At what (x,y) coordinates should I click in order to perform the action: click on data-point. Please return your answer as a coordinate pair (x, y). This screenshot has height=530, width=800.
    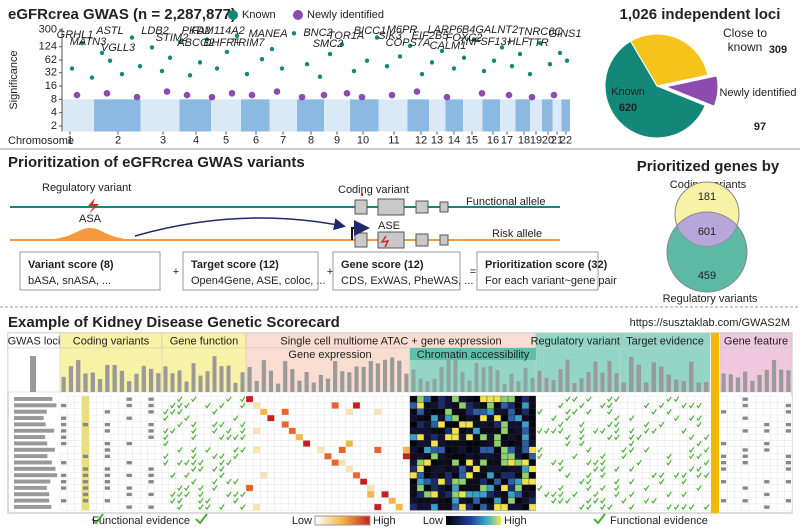
    Looking at the image, I should click on (387, 66).